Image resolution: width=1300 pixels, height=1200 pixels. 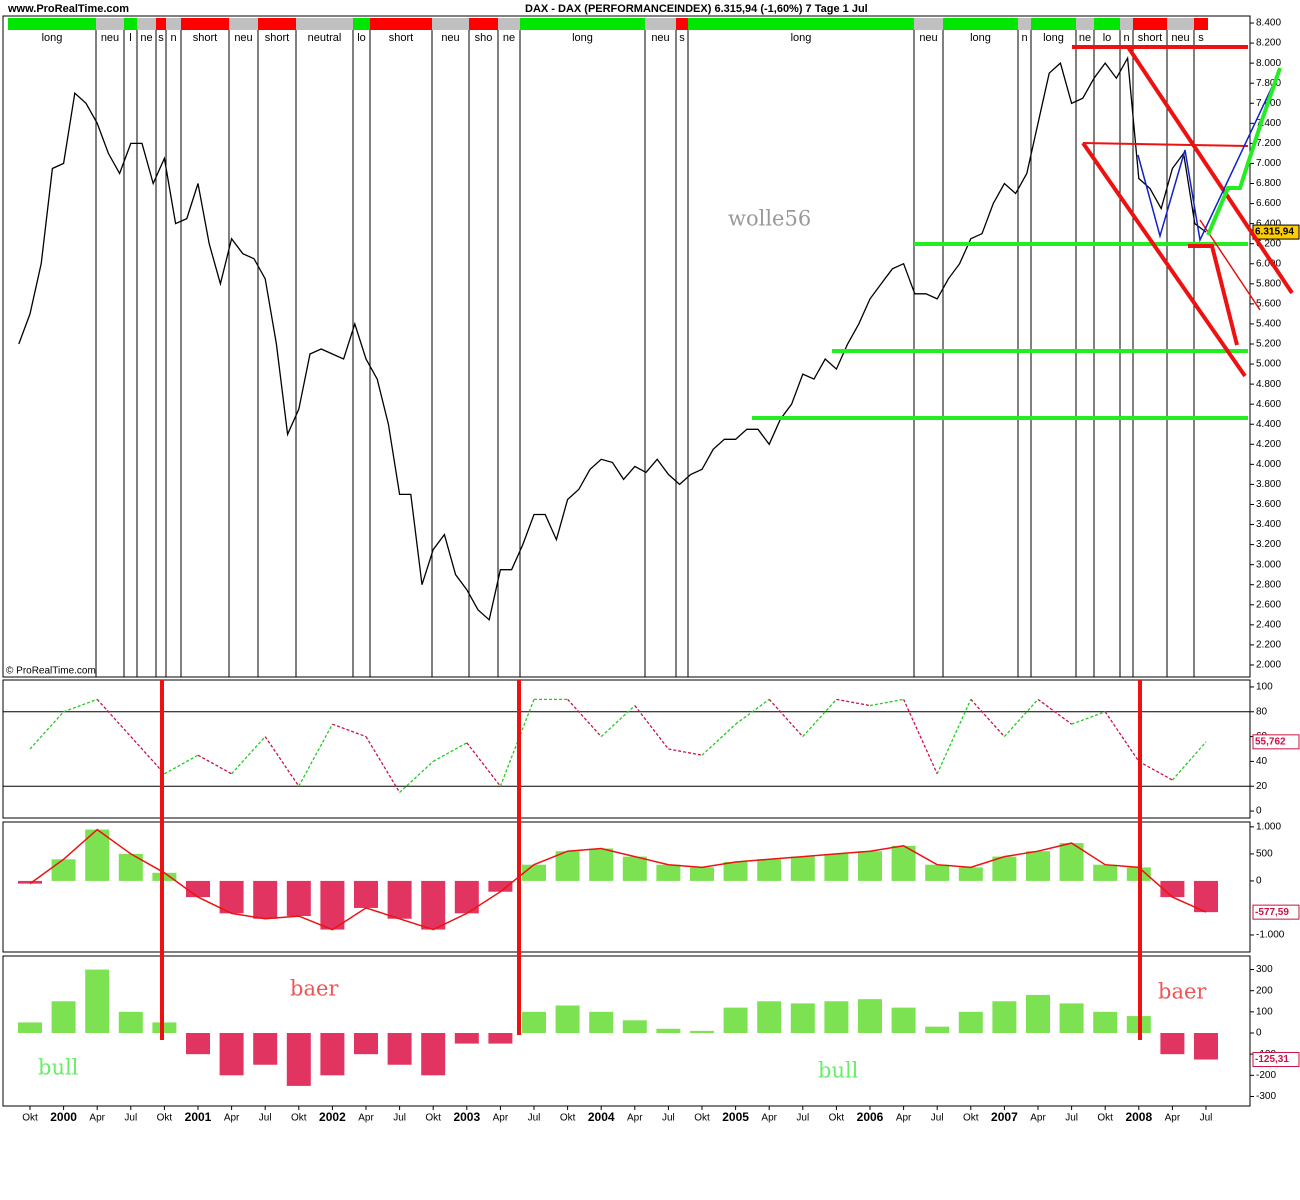 What do you see at coordinates (1268, 624) in the screenshot?
I see `y-tick-label: 2.400` at bounding box center [1268, 624].